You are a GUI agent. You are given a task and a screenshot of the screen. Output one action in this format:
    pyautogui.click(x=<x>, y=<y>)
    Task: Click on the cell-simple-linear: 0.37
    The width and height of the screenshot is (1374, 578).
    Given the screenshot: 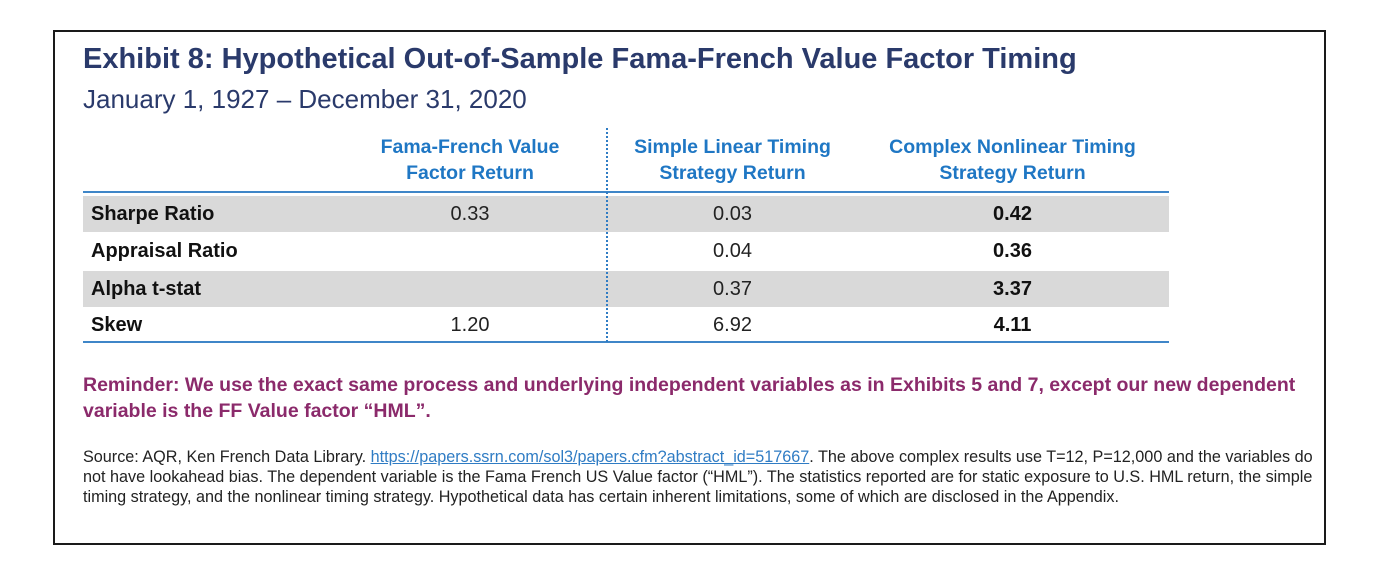 What is the action you would take?
    pyautogui.click(x=732, y=289)
    